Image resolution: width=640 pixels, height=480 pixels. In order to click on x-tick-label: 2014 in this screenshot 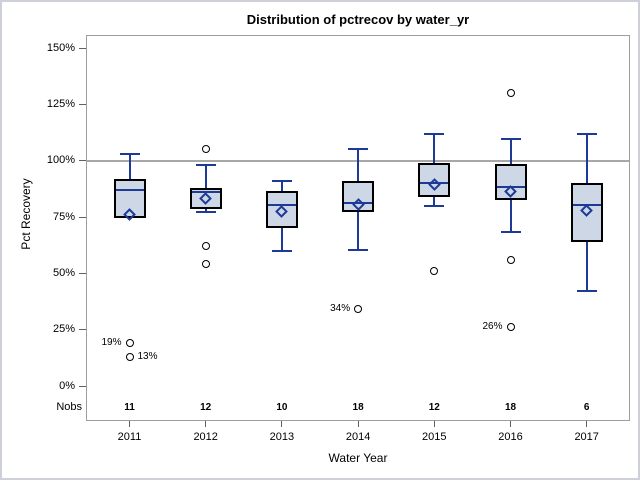, I will do `click(358, 437)`.